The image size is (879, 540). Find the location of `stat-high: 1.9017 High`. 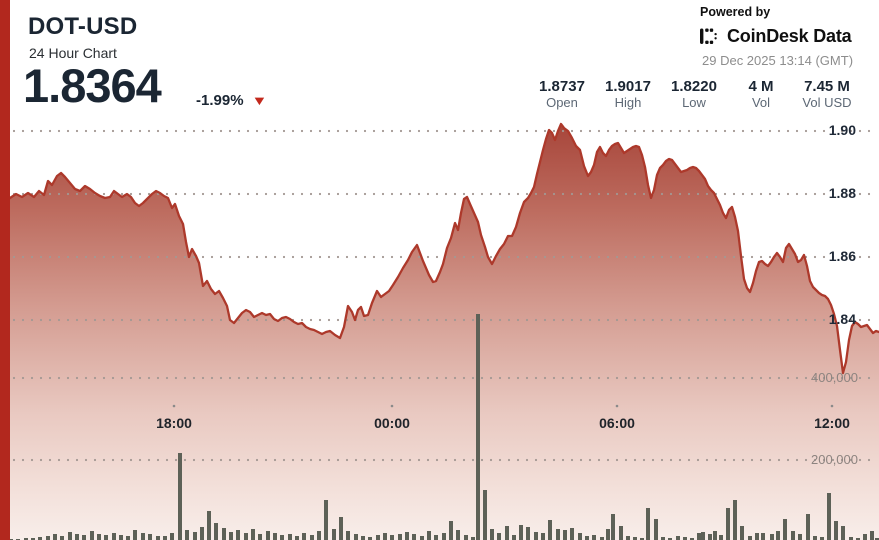

stat-high: 1.9017 High is located at coordinates (628, 94).